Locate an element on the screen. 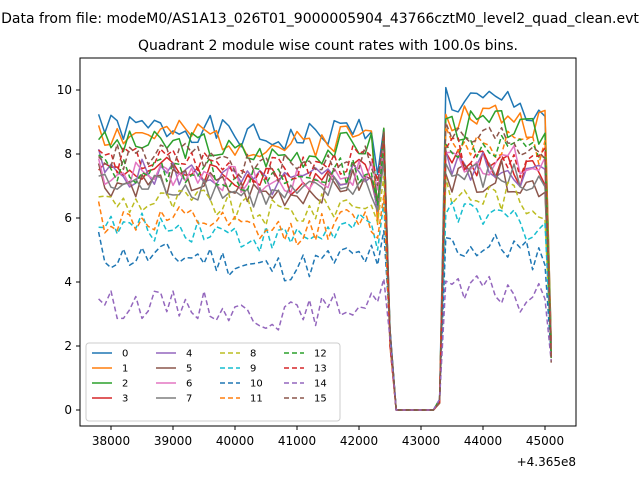 This screenshot has height=480, width=640. legend-entry-9: 9 is located at coordinates (238, 369).